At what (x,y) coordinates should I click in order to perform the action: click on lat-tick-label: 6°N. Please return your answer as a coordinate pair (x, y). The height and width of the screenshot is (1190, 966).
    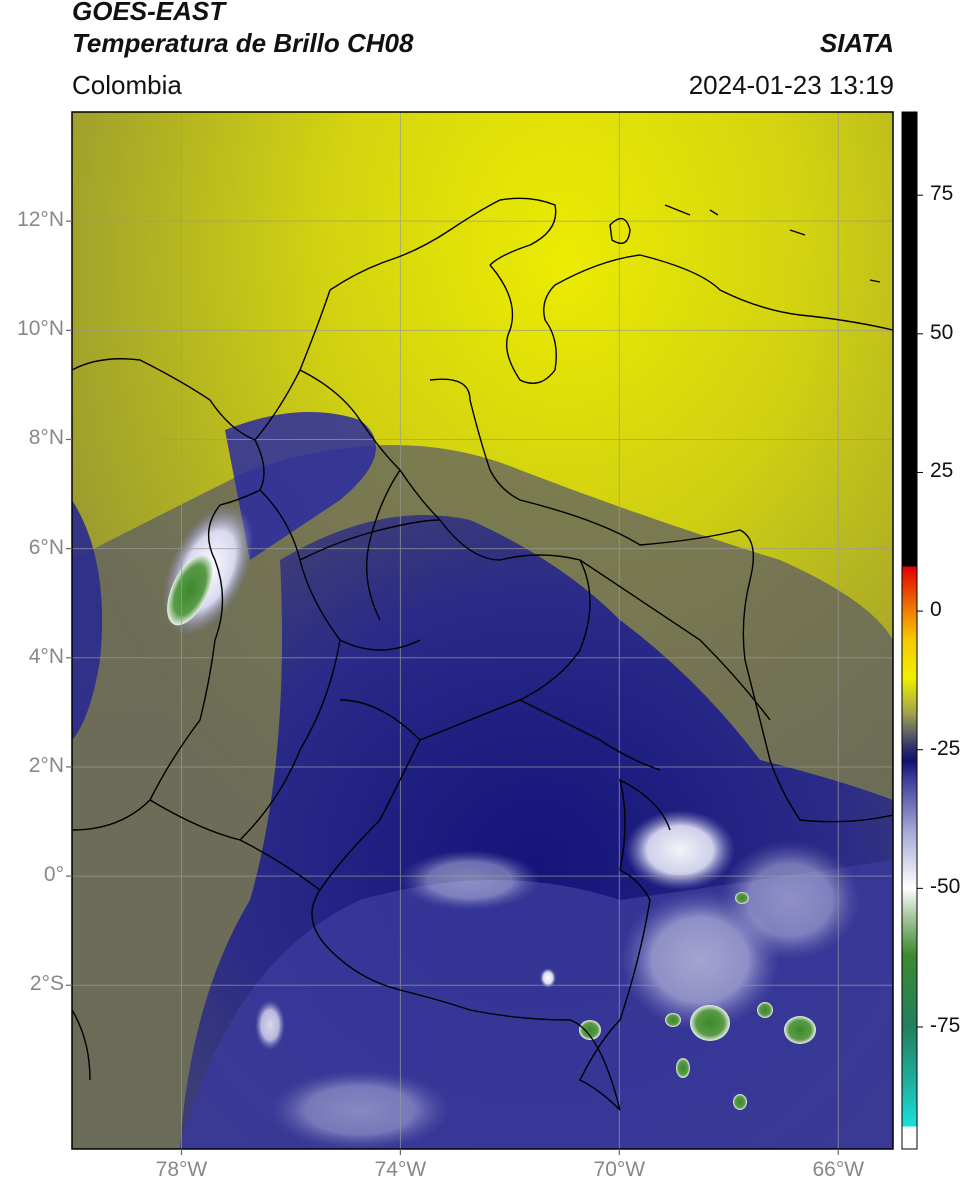
    Looking at the image, I should click on (46, 547).